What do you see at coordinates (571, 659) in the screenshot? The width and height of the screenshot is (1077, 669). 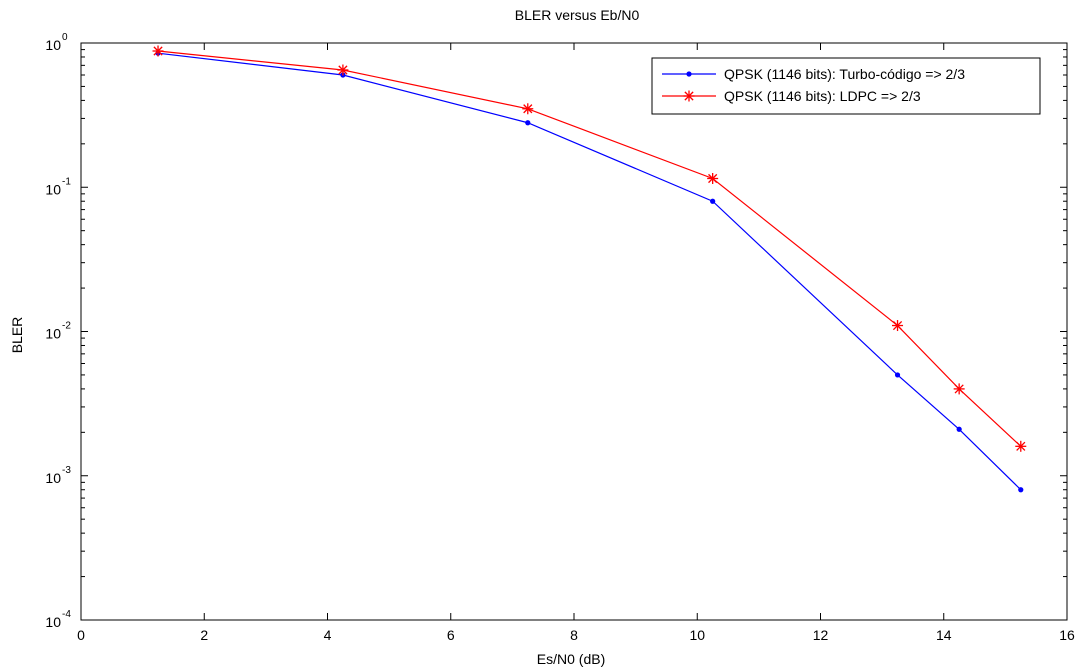 I see `x-axis-label: Es/N0 (dB)` at bounding box center [571, 659].